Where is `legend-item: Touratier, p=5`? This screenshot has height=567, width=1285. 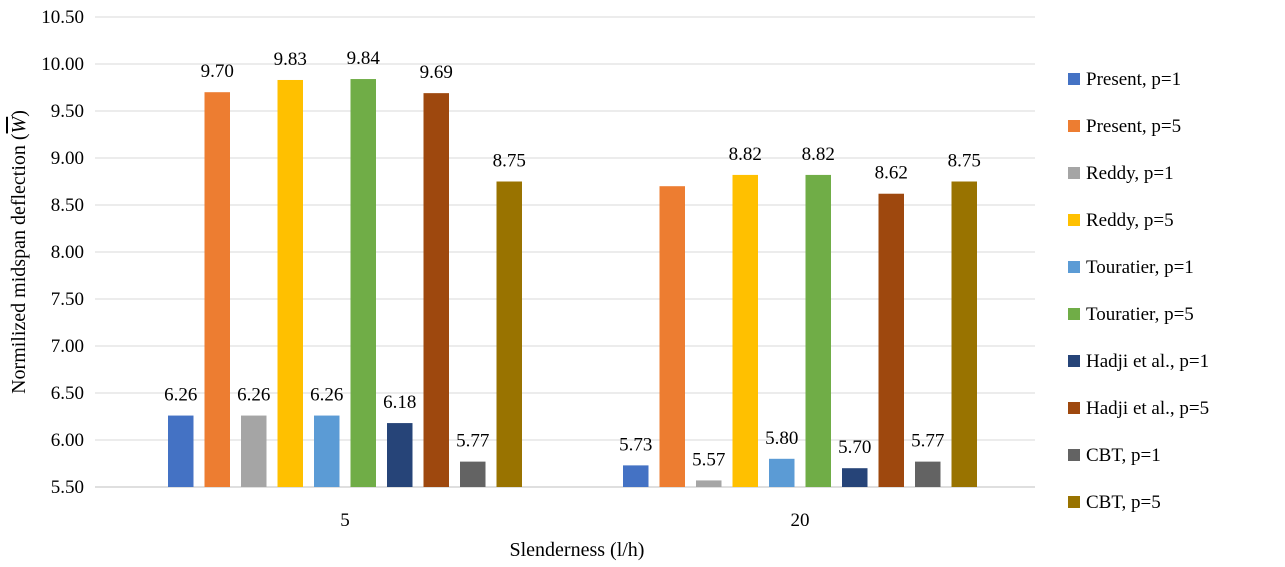
legend-item: Touratier, p=5 is located at coordinates (1131, 314).